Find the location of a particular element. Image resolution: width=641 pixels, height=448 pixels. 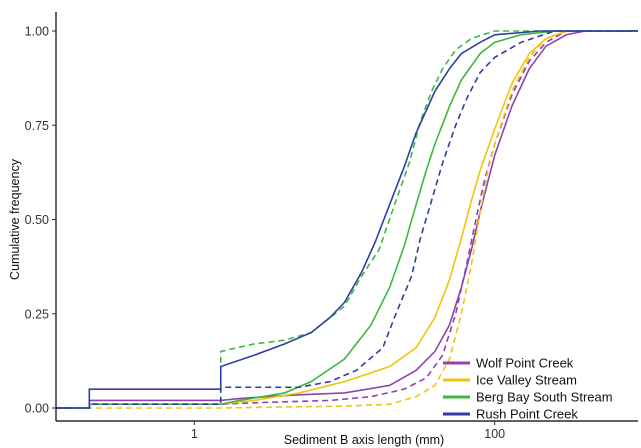

legend-label: Berg Bay South Stream is located at coordinates (544, 397).